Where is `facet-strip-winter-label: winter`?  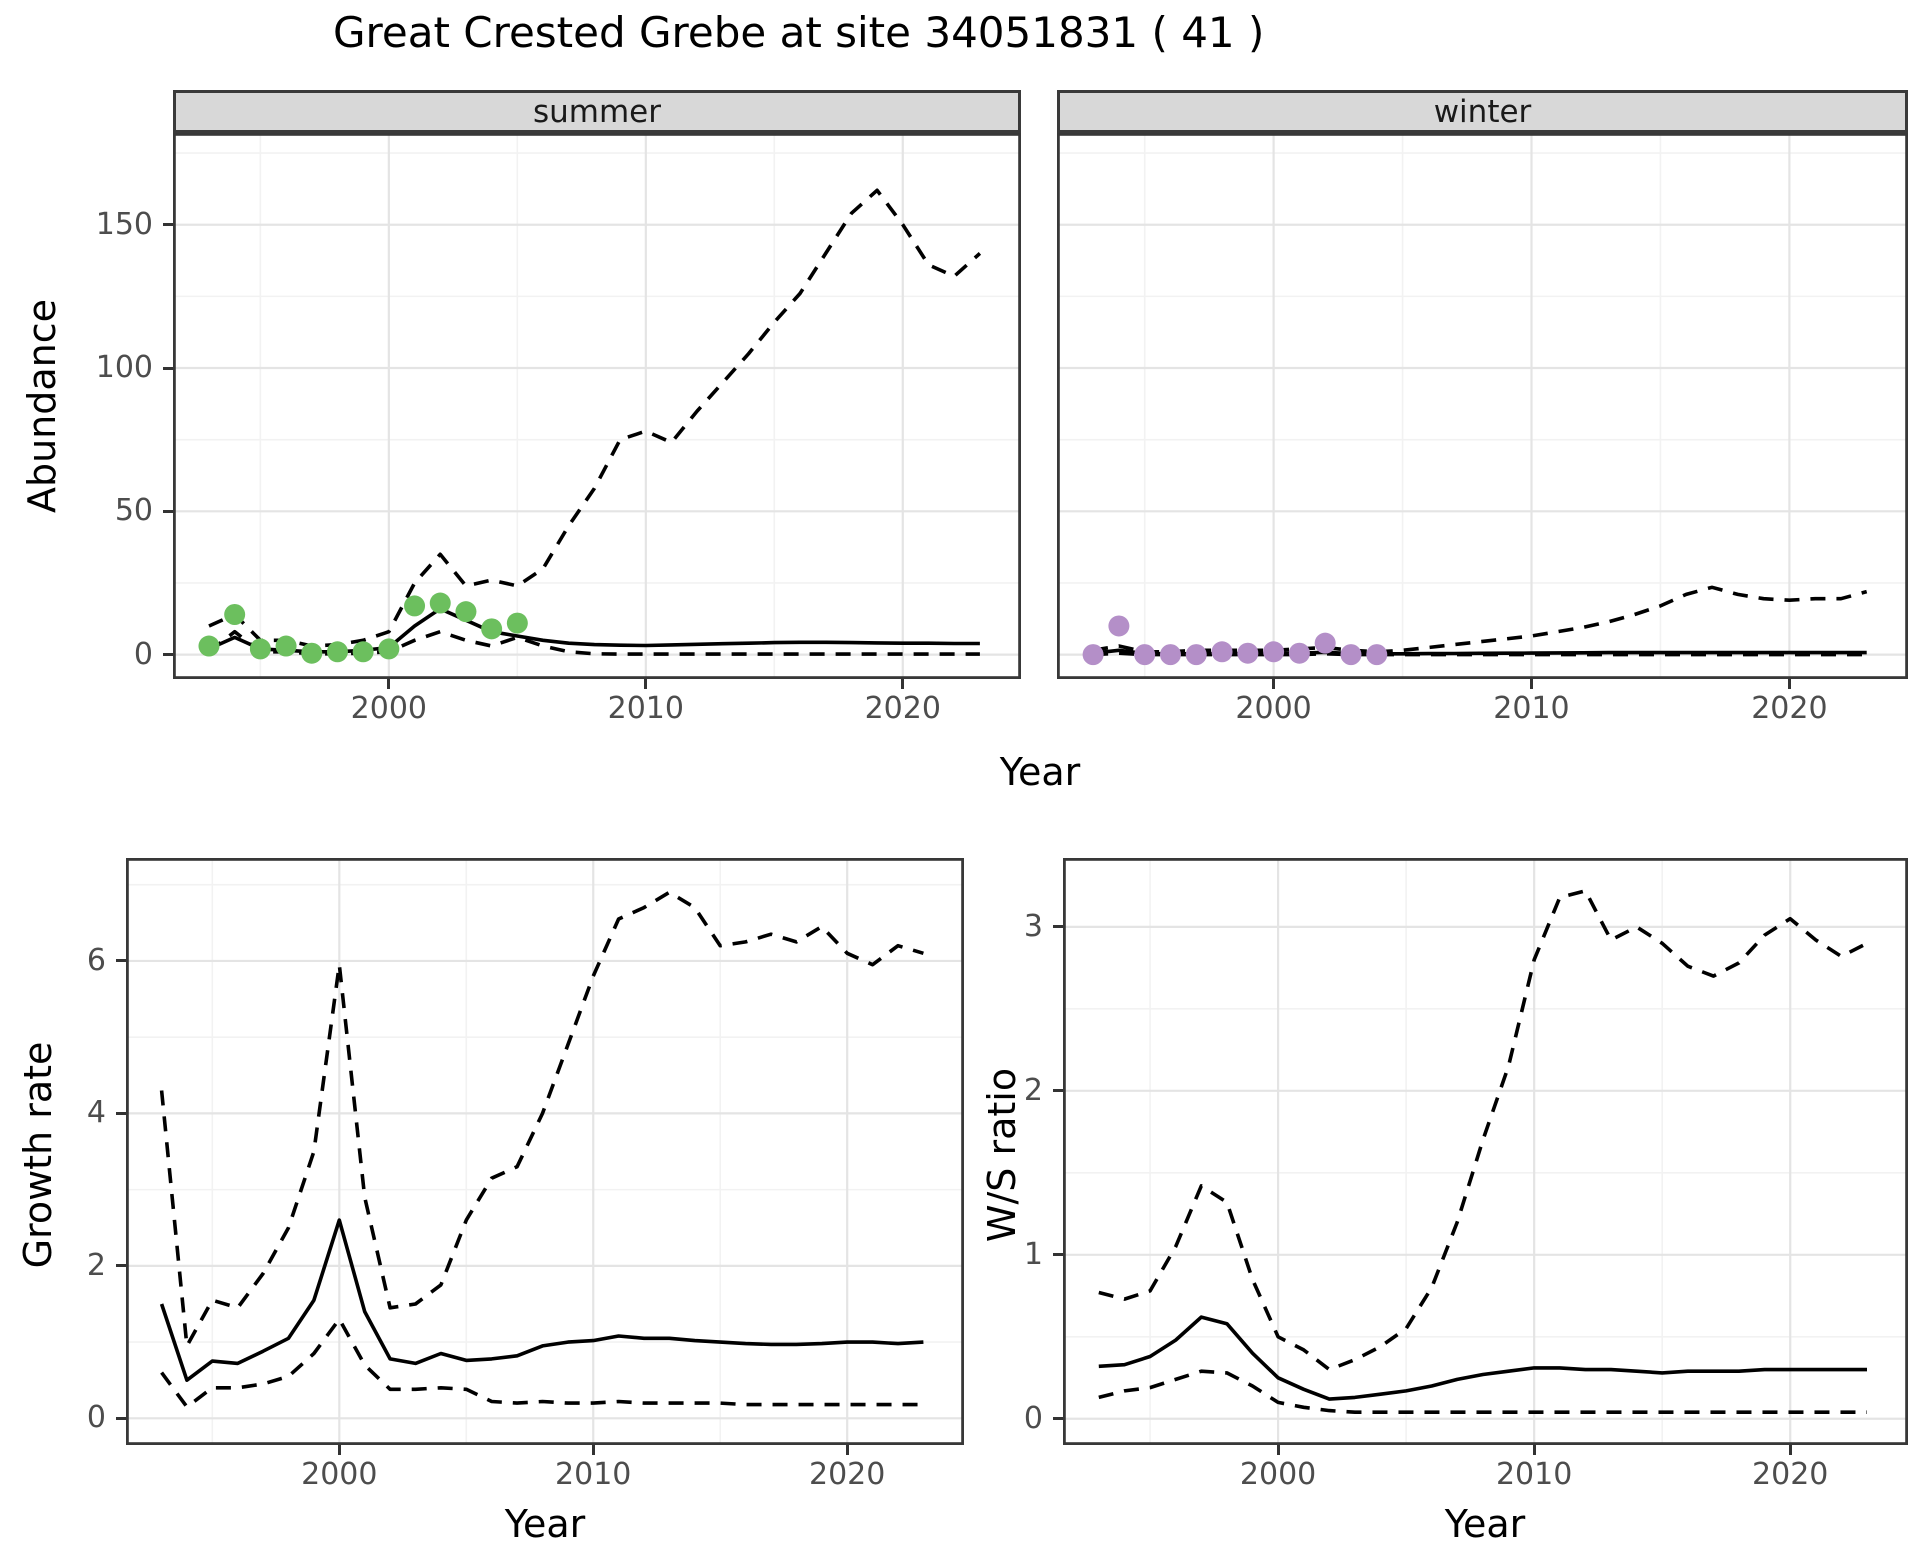
facet-strip-winter-label: winter is located at coordinates (1482, 111).